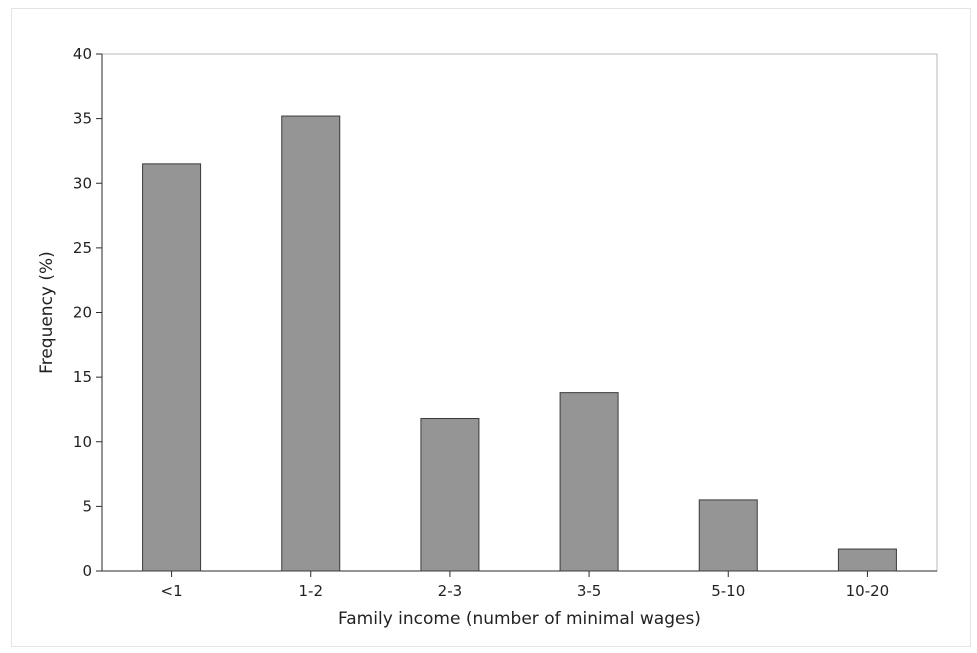 The image size is (977, 653). I want to click on y-tick-label: 5, so click(87, 506).